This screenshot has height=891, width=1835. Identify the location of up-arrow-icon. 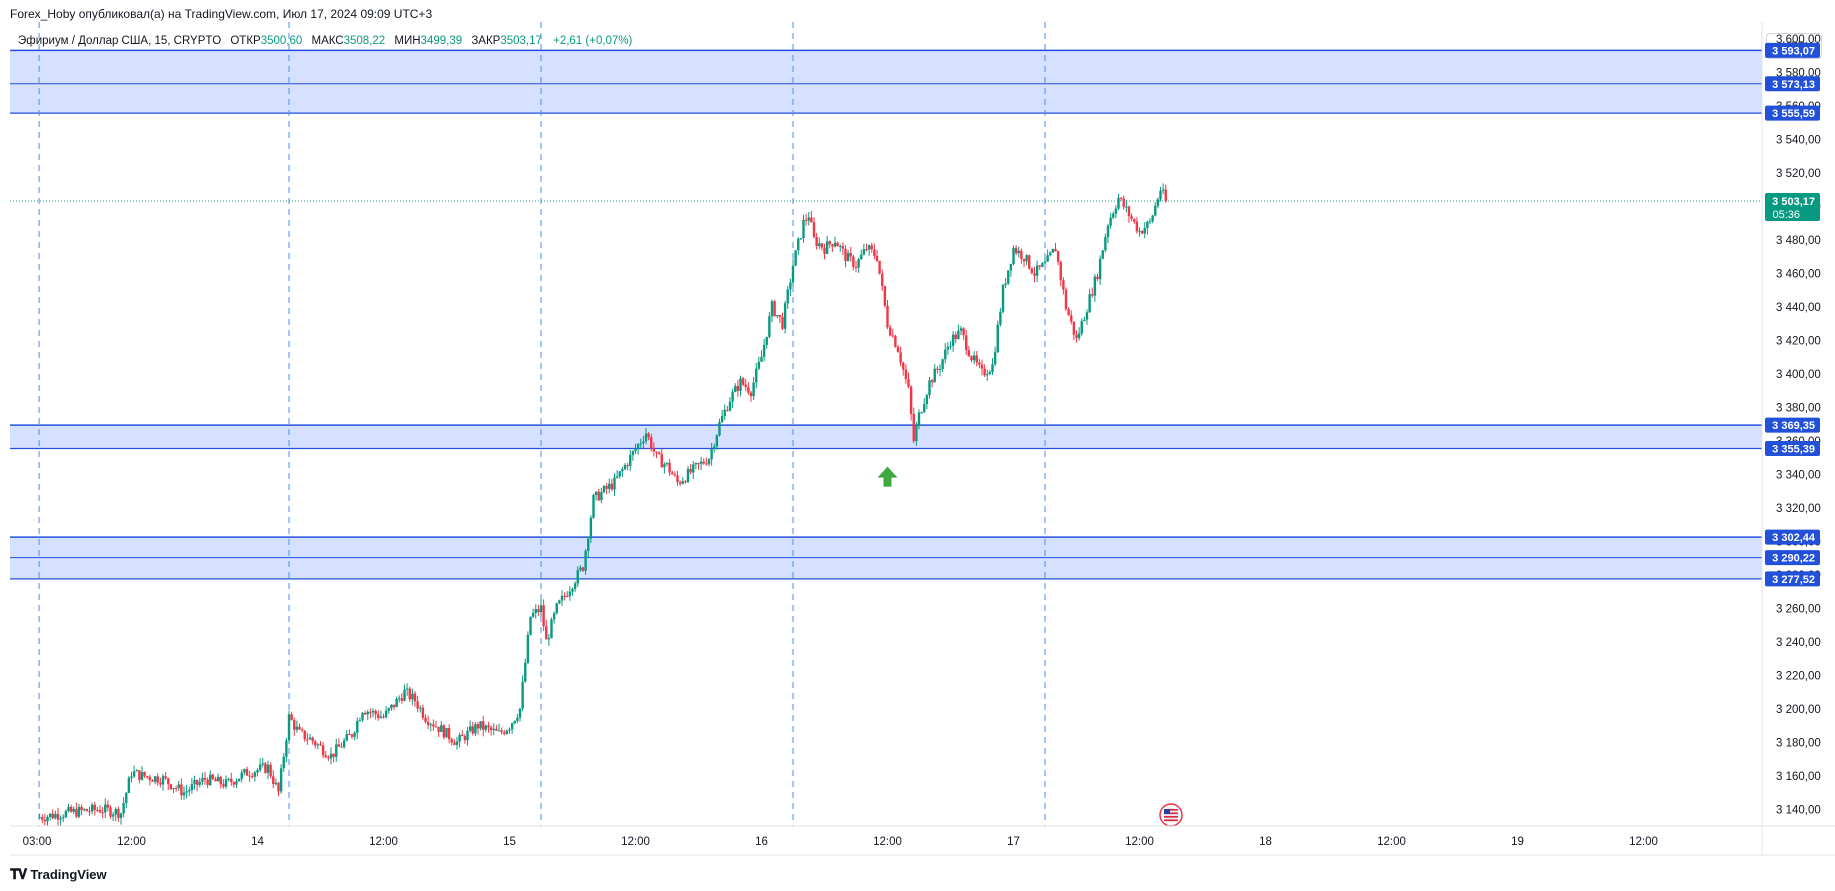
(887, 476).